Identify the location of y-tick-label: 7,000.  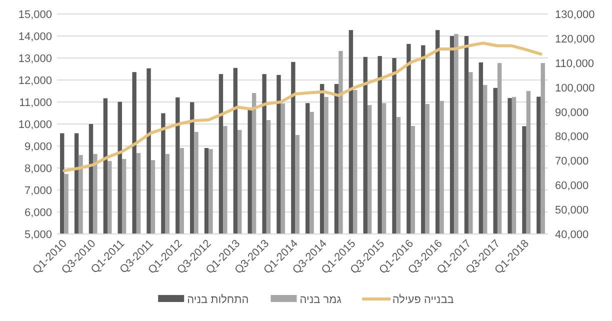
(38, 191).